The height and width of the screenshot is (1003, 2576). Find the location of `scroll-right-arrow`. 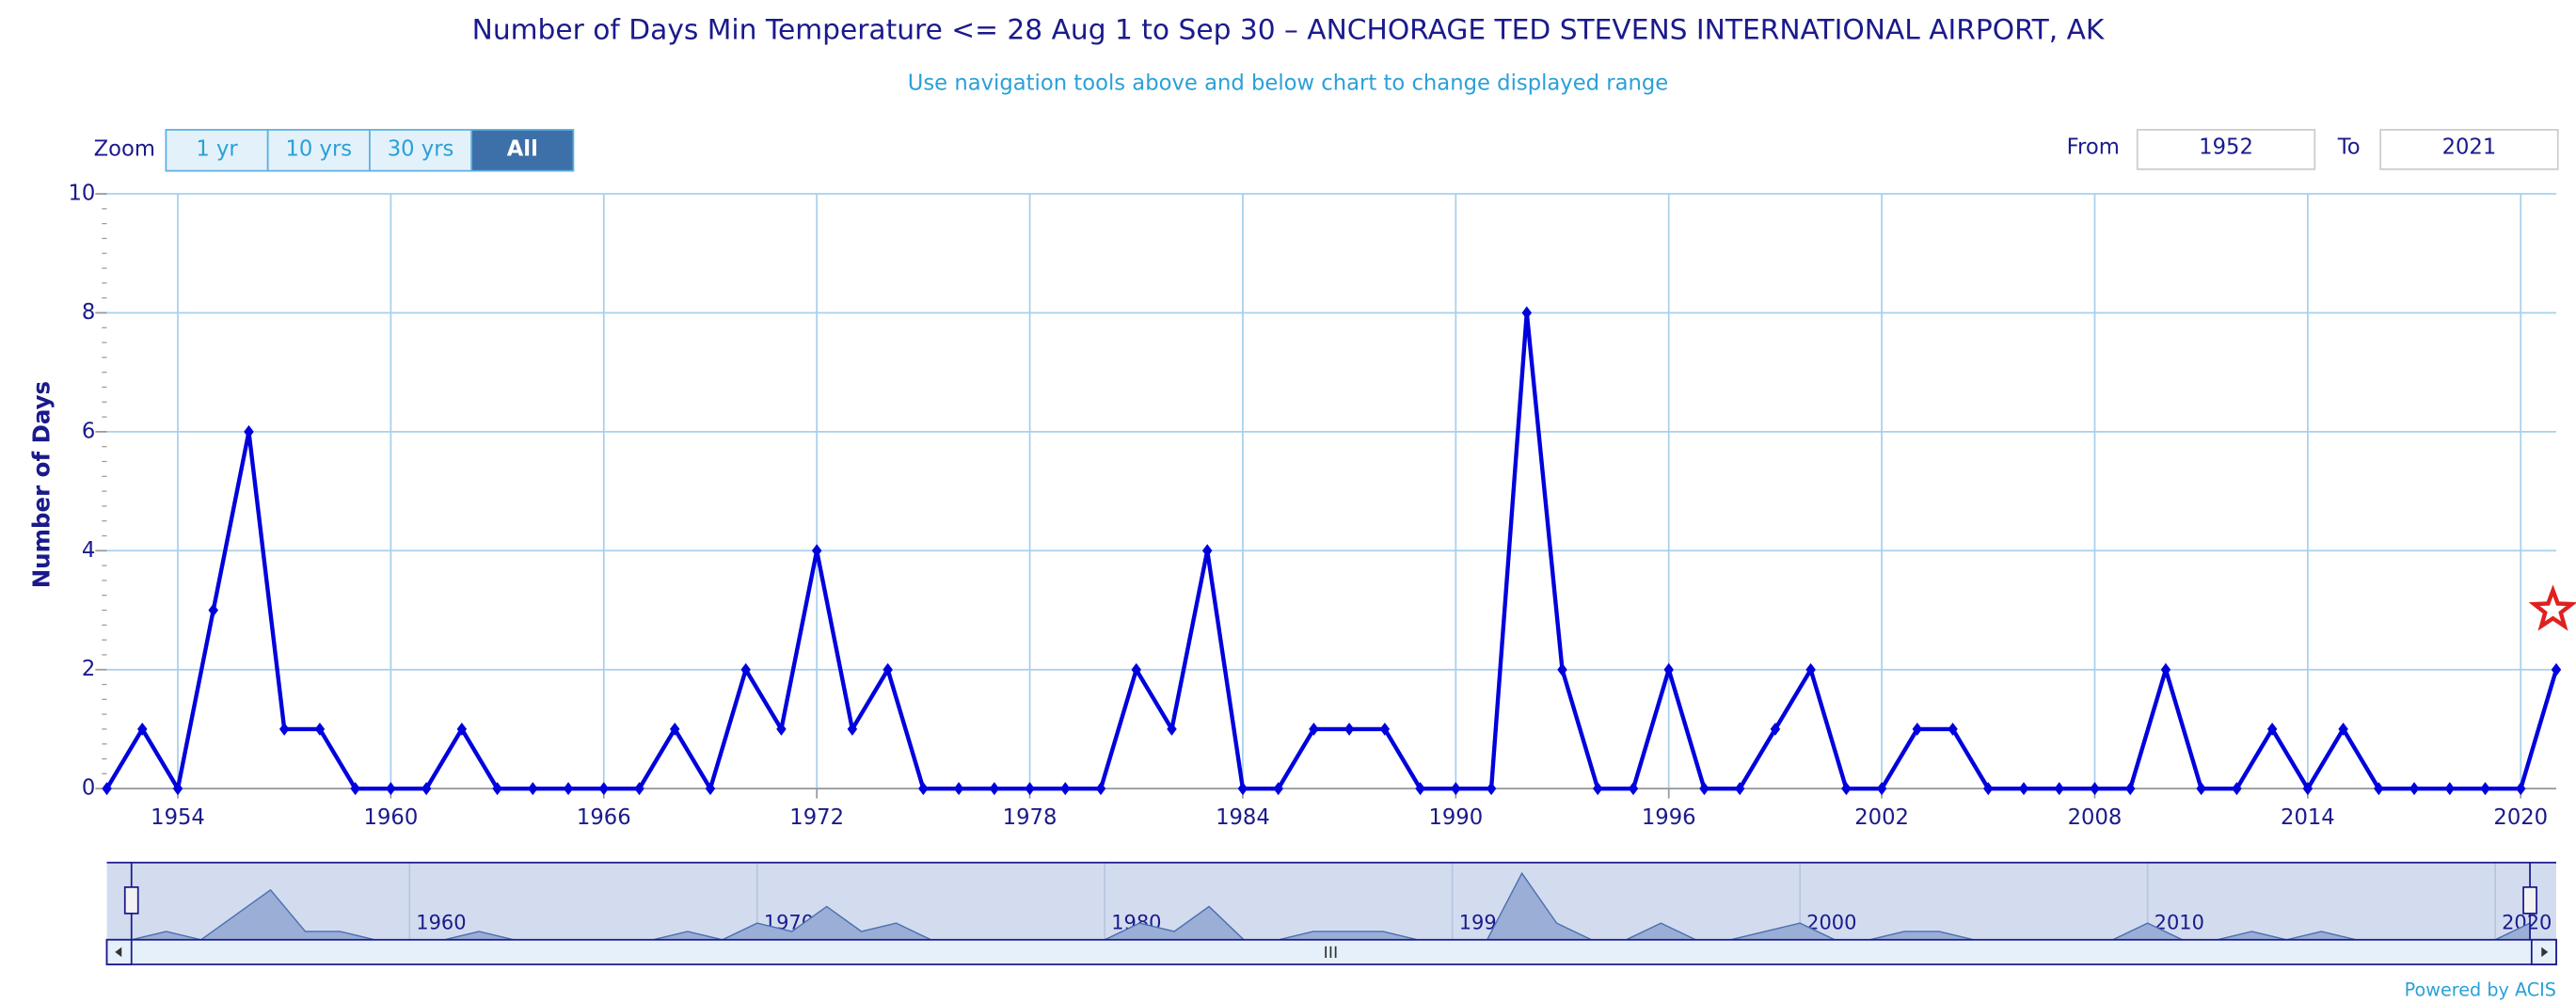

scroll-right-arrow is located at coordinates (2545, 952).